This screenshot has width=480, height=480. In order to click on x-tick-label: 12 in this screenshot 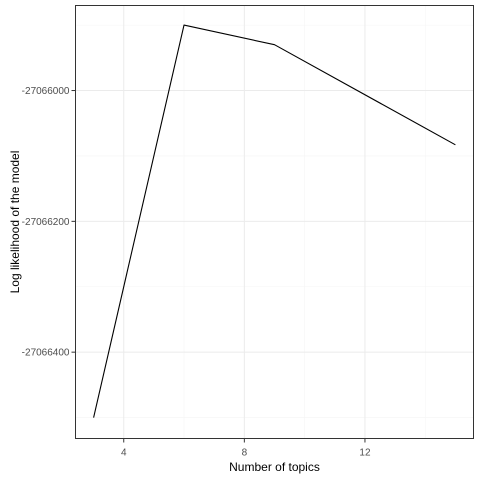, I will do `click(365, 453)`.